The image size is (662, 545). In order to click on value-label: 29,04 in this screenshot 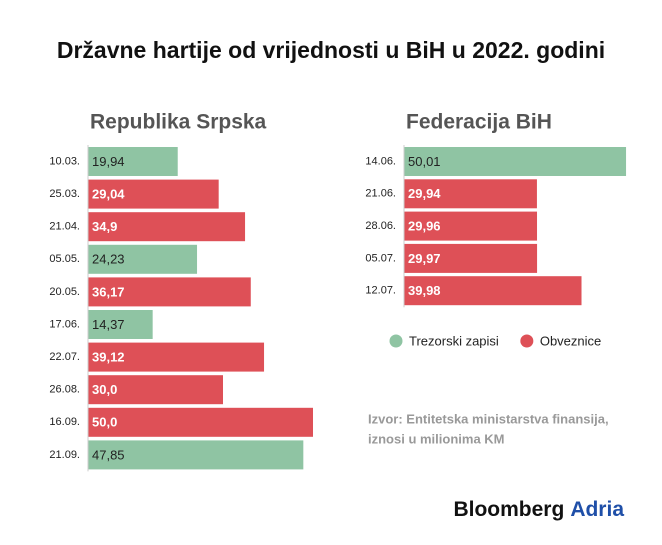, I will do `click(108, 194)`.